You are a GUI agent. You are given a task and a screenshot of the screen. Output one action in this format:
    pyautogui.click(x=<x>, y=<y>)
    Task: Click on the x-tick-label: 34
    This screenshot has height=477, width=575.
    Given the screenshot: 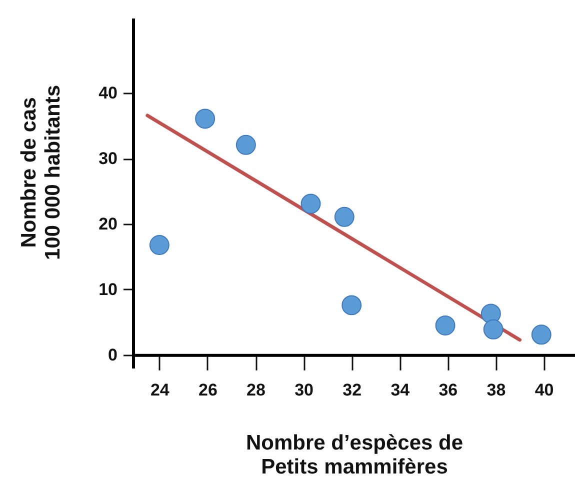 What is the action you would take?
    pyautogui.click(x=400, y=390)
    